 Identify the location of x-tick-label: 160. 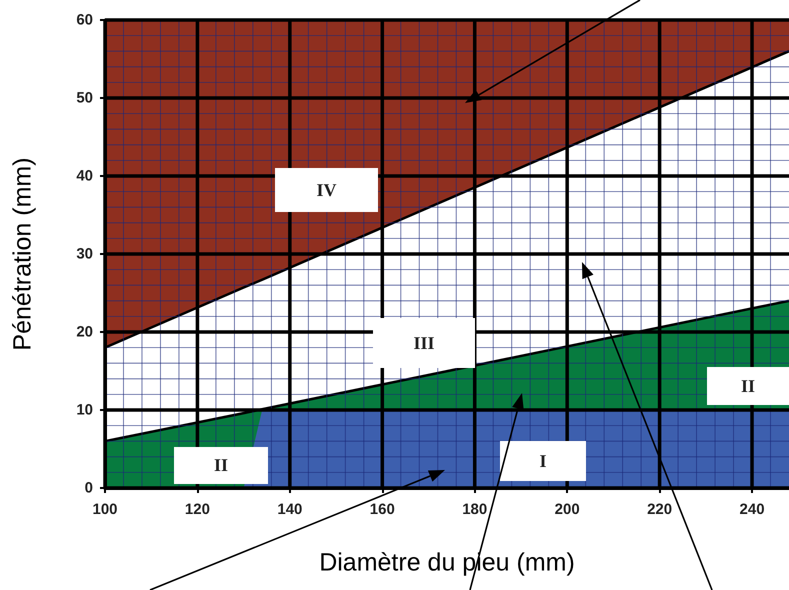
(382, 509).